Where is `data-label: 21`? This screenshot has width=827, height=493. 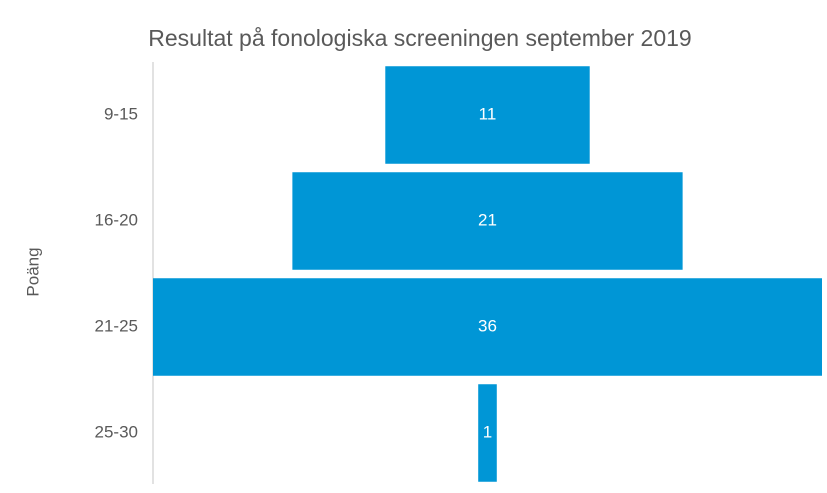
data-label: 21 is located at coordinates (487, 219).